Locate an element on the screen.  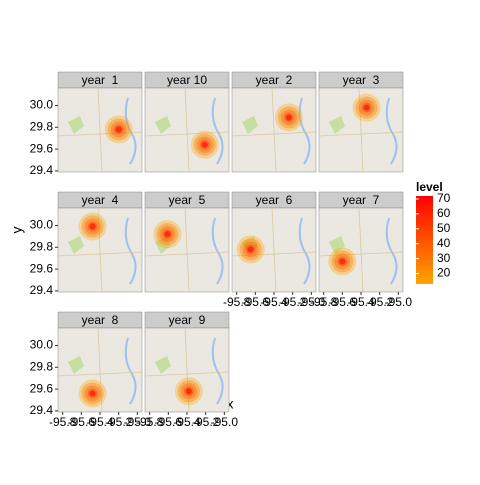
strip-label: year 9 is located at coordinates (187, 320).